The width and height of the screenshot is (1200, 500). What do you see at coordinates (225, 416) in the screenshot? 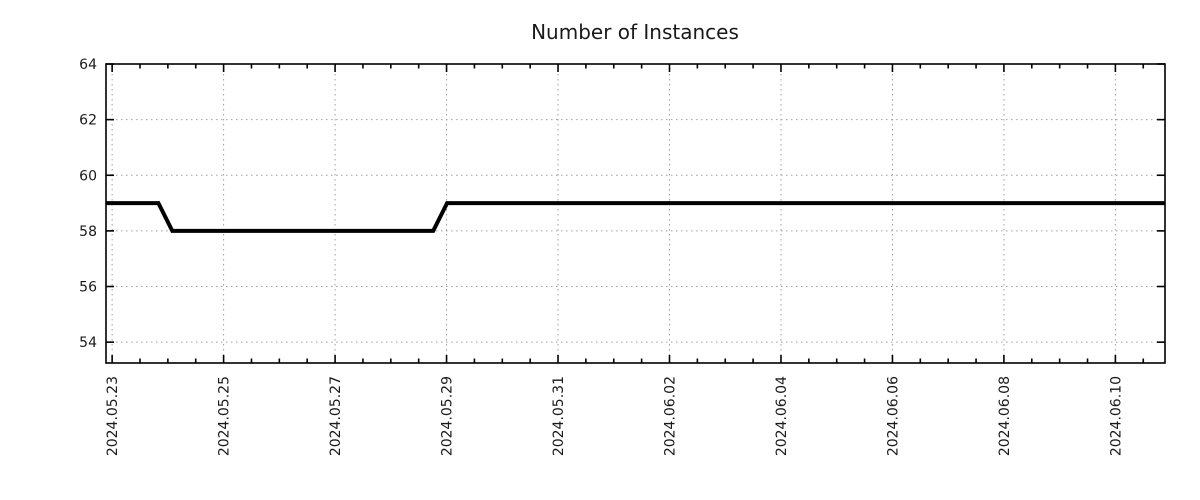
I see `x-tick-label: 2024.05.25` at bounding box center [225, 416].